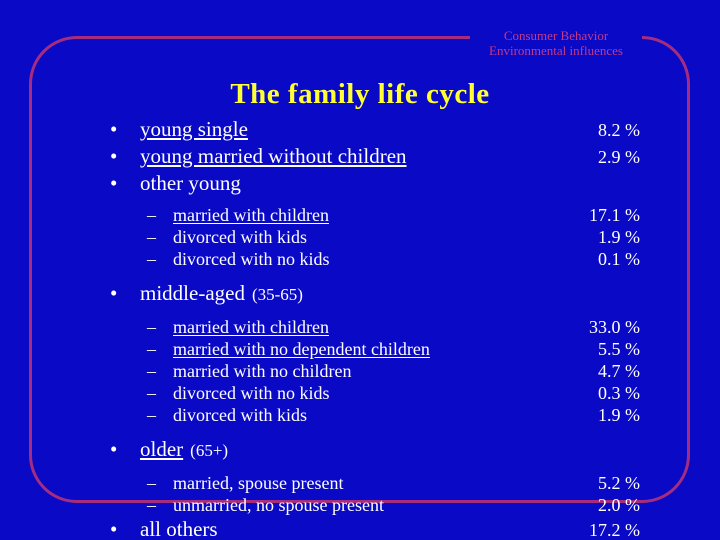 The height and width of the screenshot is (540, 720). I want to click on list-item-label: married with no dependent children, so click(301, 349).